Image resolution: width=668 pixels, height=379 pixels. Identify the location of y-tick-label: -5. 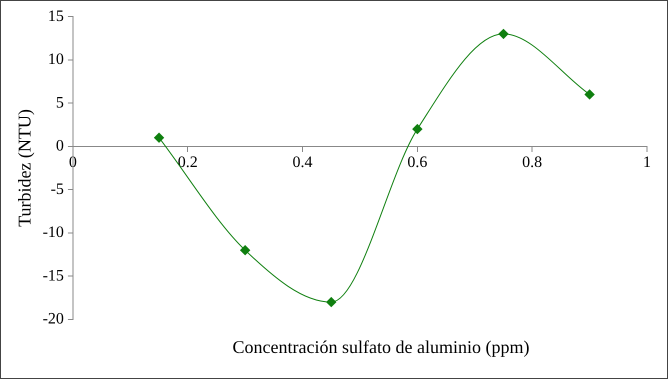
(57, 189).